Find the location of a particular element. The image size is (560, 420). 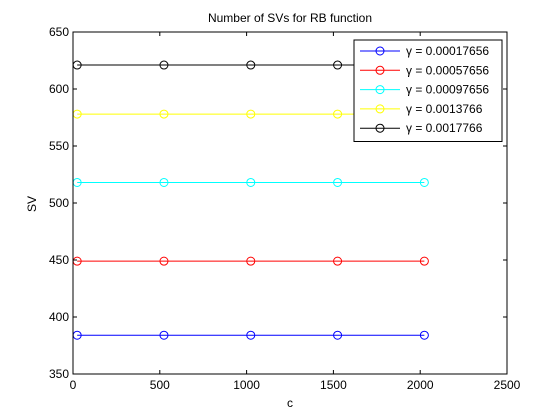

legend-item: γ = 0.0013766 is located at coordinates (421, 109).